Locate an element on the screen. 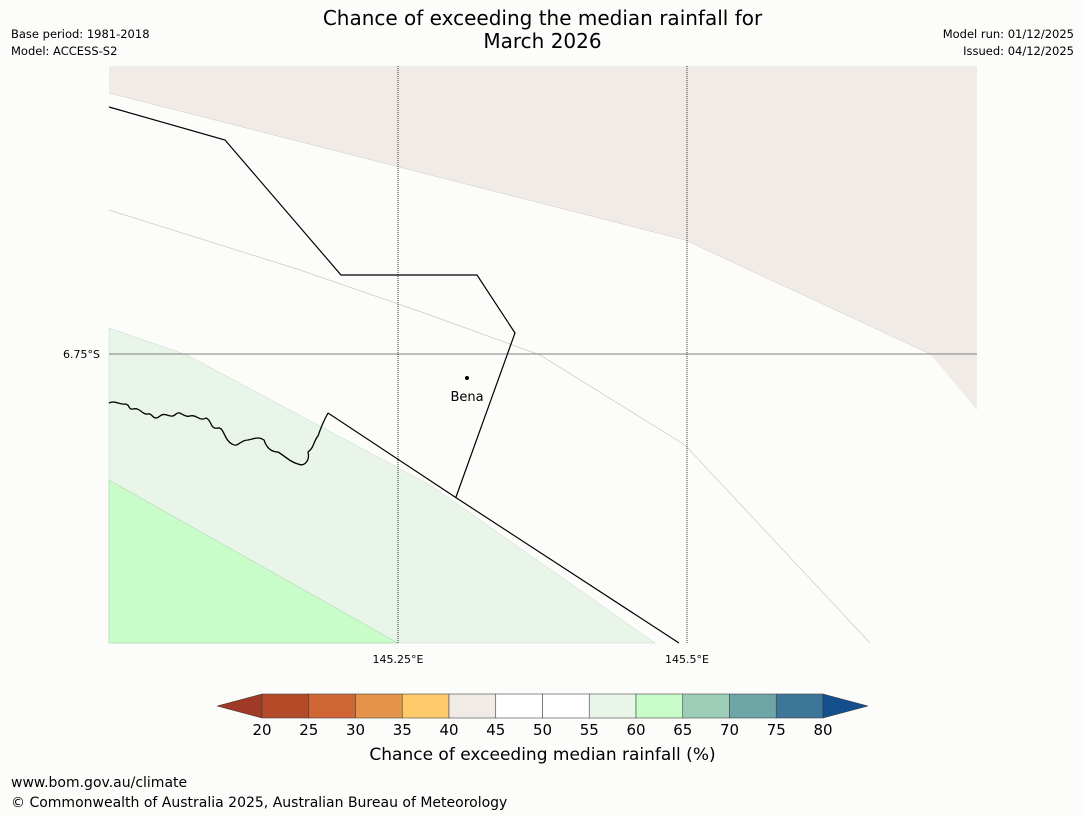 The width and height of the screenshot is (1085, 816). lon-label-2: 145.5°E is located at coordinates (687, 659).